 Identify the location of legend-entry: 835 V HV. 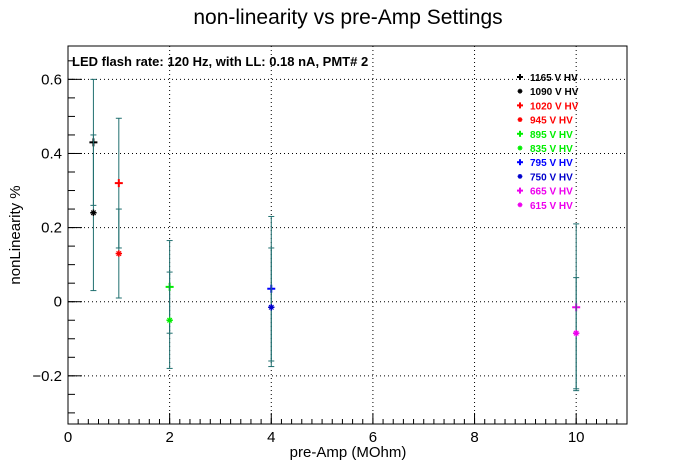
(545, 149).